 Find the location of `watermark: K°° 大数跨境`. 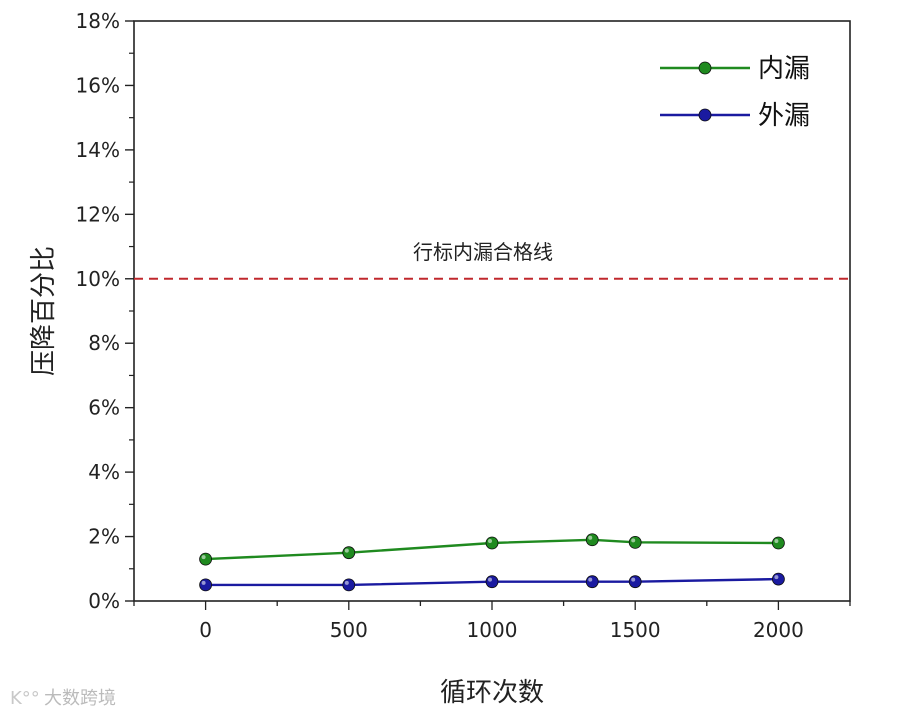

watermark: K°° 大数跨境 is located at coordinates (63, 698).